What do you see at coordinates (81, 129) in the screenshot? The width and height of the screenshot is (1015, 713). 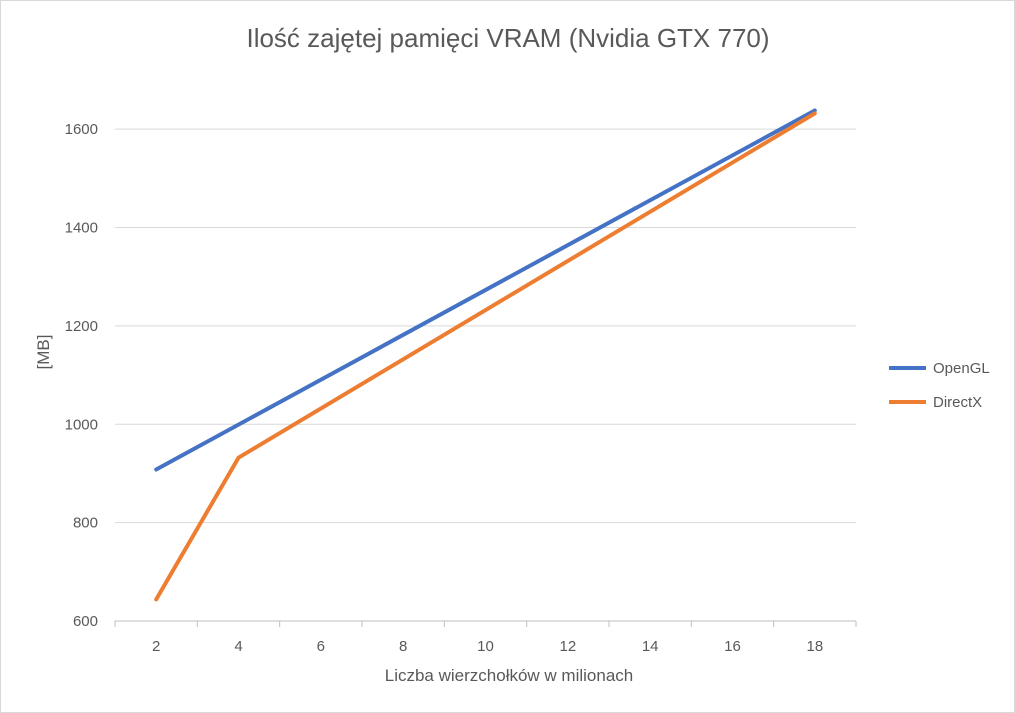 I see `y-tick-label: 1600` at bounding box center [81, 129].